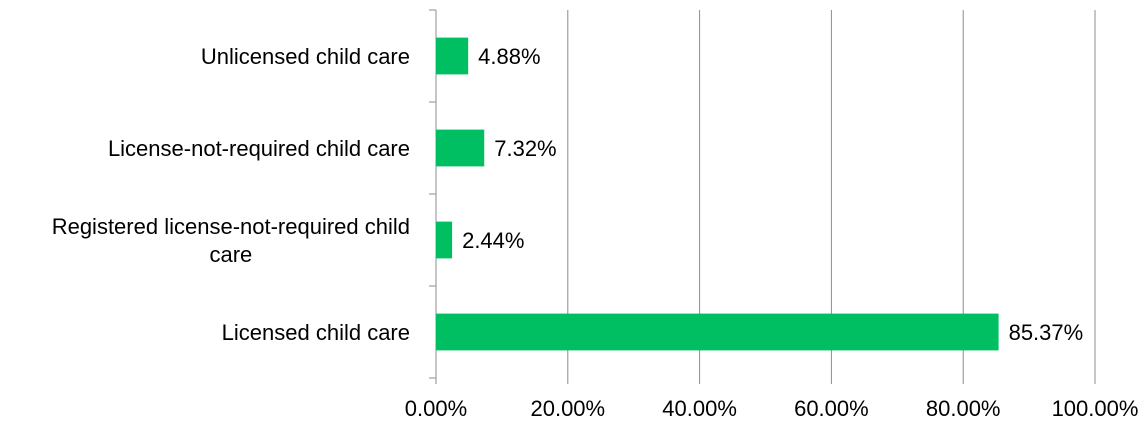 Image resolution: width=1144 pixels, height=424 pixels. What do you see at coordinates (316, 332) in the screenshot?
I see `category-label-licensed-child-care: Licensed child care` at bounding box center [316, 332].